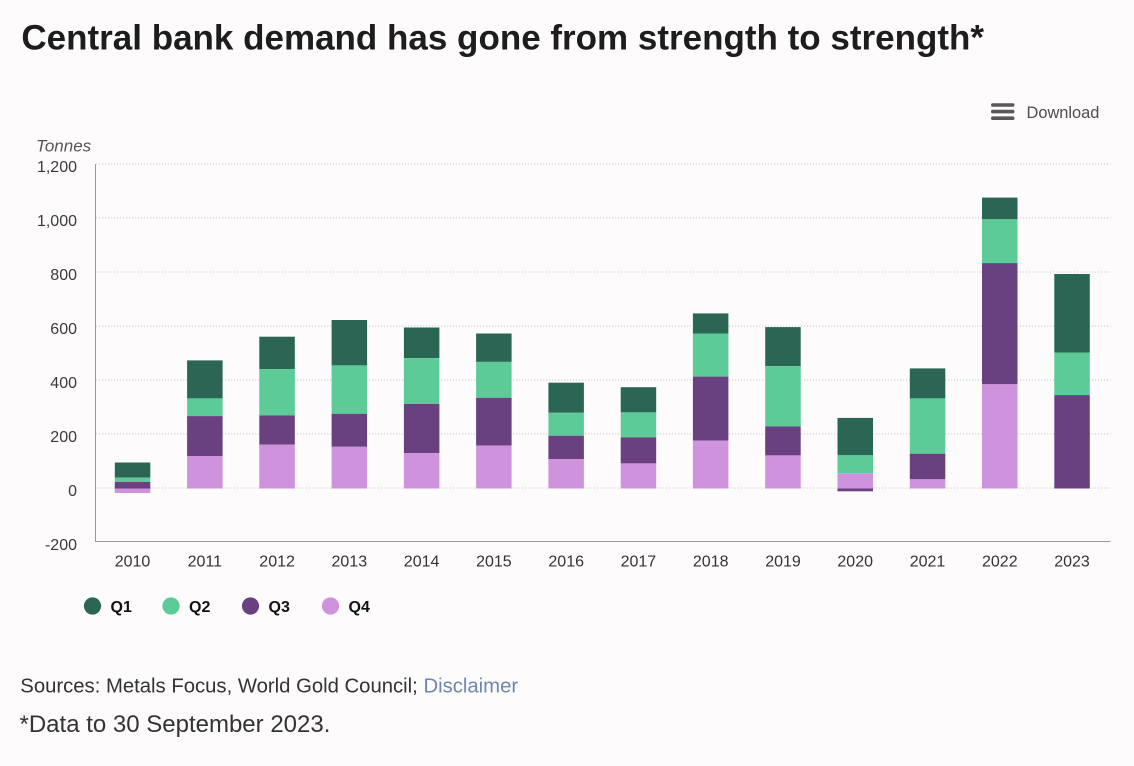 This screenshot has height=766, width=1134. I want to click on svg-text: 1,000, so click(57, 221).